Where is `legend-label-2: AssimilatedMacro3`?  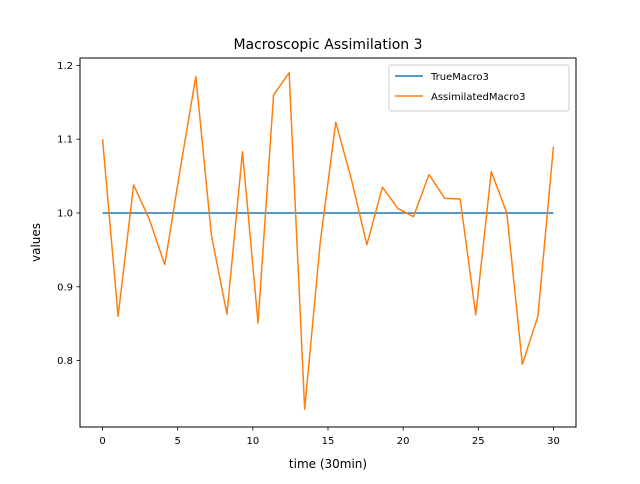
legend-label-2: AssimilatedMacro3 is located at coordinates (478, 97).